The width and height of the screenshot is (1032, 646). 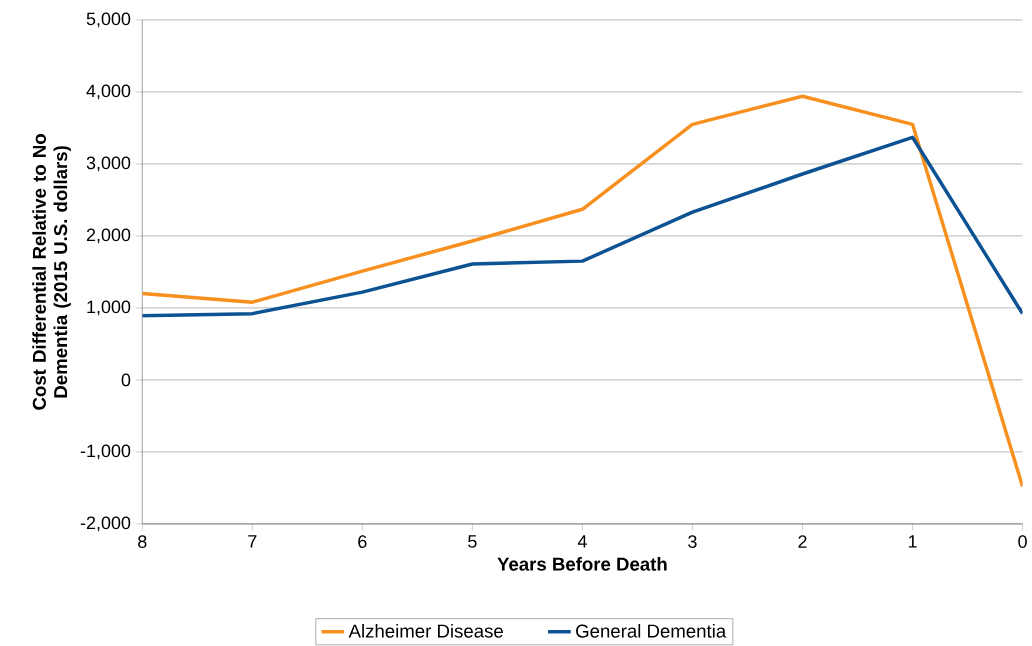 I want to click on x-tick-label: 2, so click(x=802, y=541).